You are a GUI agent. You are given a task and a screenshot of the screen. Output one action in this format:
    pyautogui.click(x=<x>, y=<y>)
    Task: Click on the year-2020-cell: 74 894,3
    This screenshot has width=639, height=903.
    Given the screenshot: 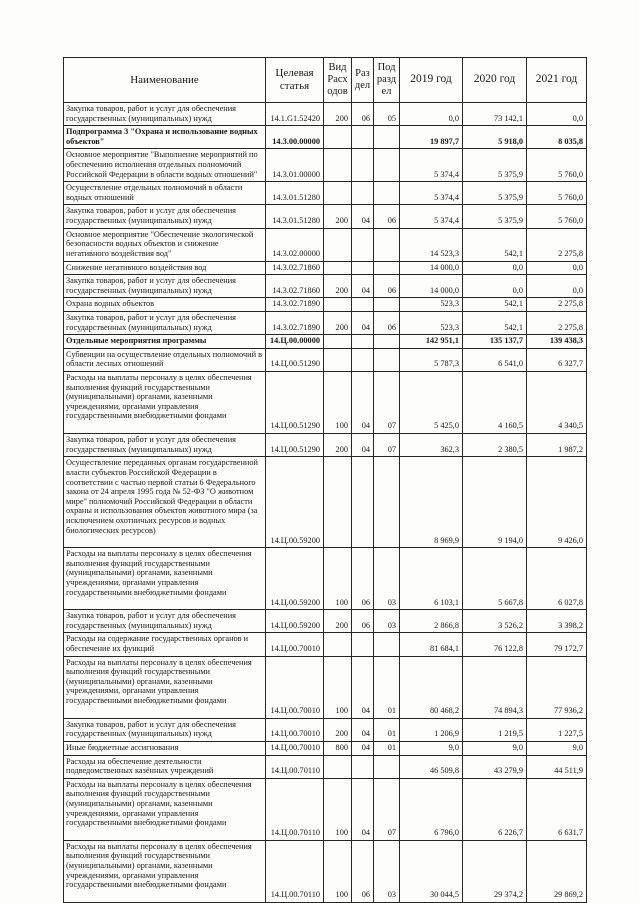 What is the action you would take?
    pyautogui.click(x=494, y=687)
    